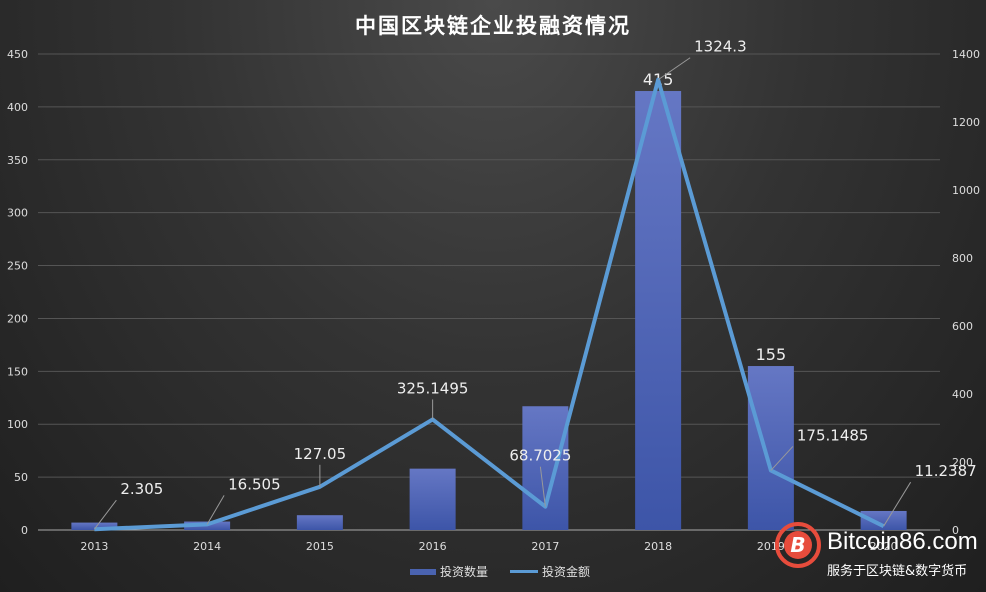 This screenshot has height=592, width=986. What do you see at coordinates (524, 571) in the screenshot?
I see `line-swatch-icon` at bounding box center [524, 571].